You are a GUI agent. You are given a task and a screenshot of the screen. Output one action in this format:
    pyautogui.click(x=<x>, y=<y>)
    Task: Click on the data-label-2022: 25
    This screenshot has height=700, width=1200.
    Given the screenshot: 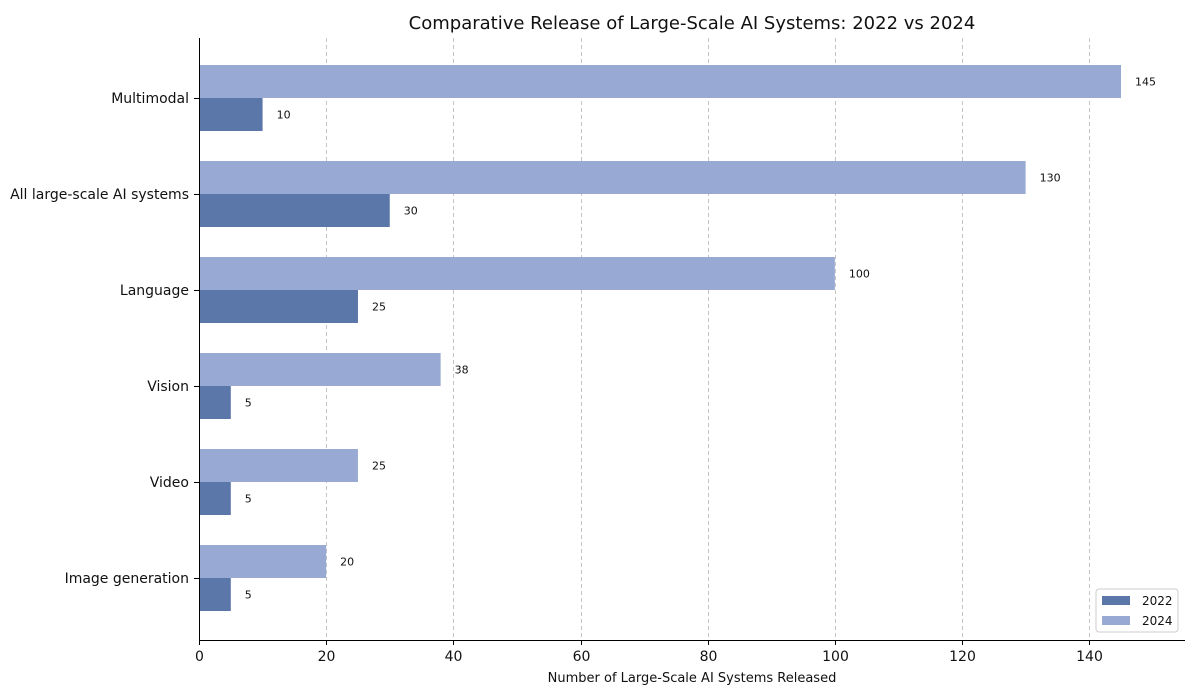 What is the action you would take?
    pyautogui.click(x=379, y=307)
    